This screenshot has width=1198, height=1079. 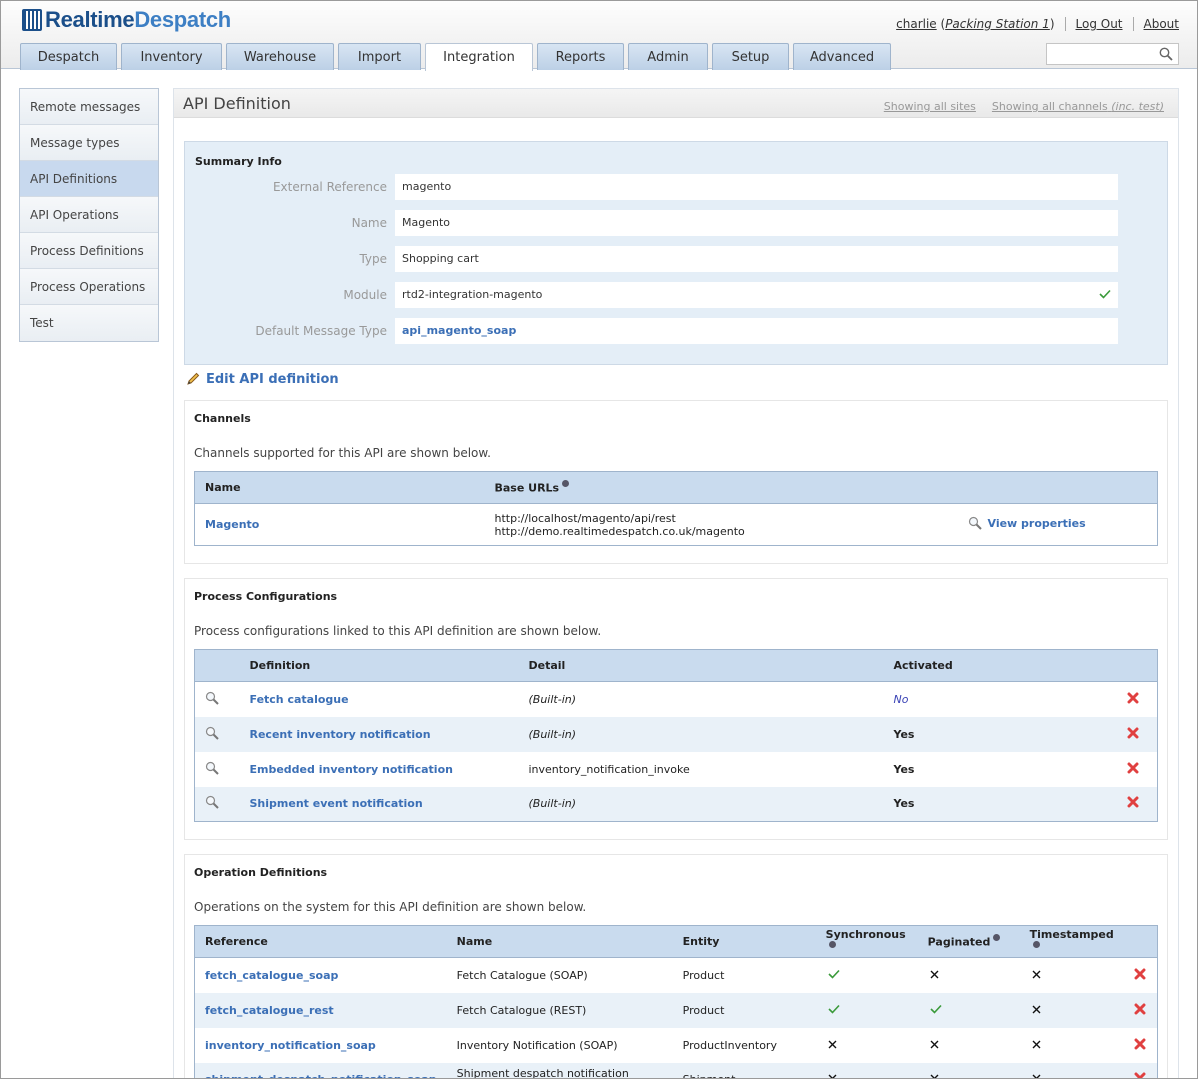 What do you see at coordinates (729, 1045) in the screenshot?
I see `operation-entity: ProductInventory` at bounding box center [729, 1045].